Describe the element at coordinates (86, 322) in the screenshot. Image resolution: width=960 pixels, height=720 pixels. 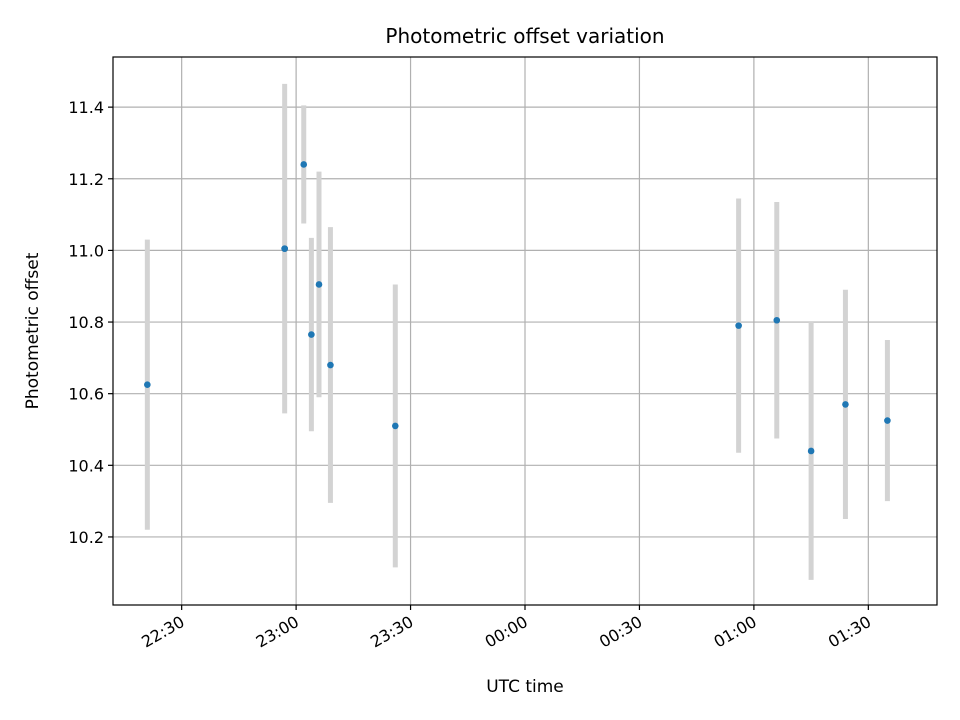
I see `y-tick-label: 10.8` at that location.